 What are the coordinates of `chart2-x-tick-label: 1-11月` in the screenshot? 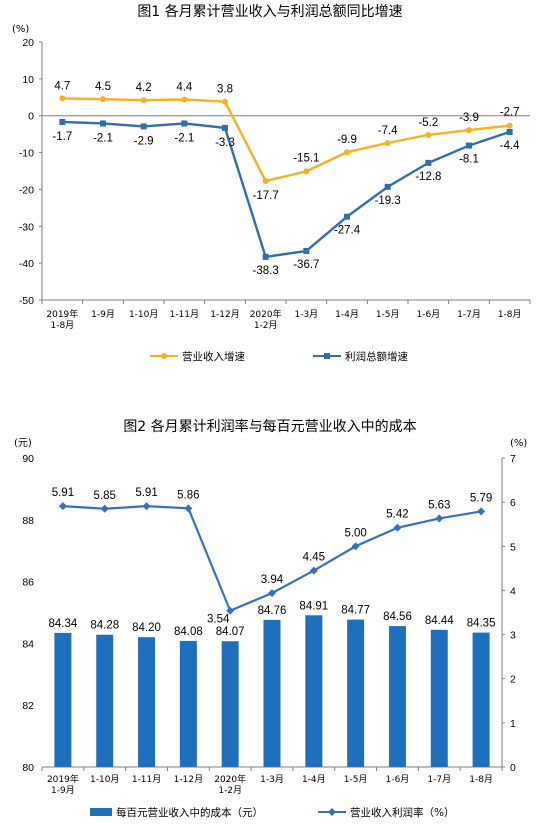 It's located at (146, 779).